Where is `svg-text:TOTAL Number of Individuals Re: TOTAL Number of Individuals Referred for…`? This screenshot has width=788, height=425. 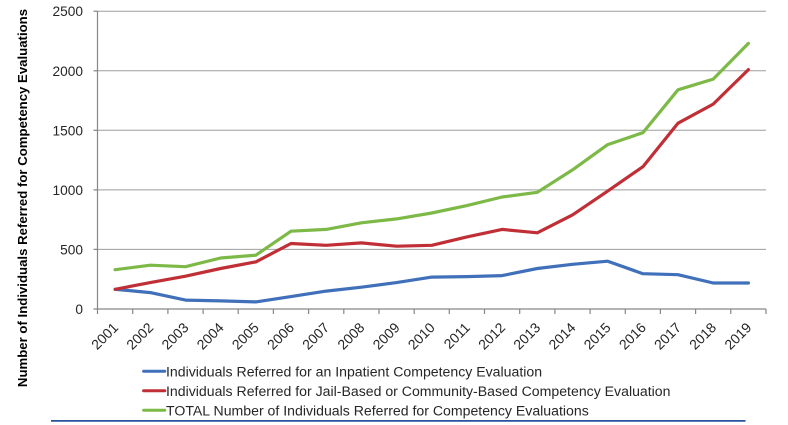 svg-text:TOTAL Number of Individuals Re: TOTAL Number of Individuals Referred for… is located at coordinates (377, 410).